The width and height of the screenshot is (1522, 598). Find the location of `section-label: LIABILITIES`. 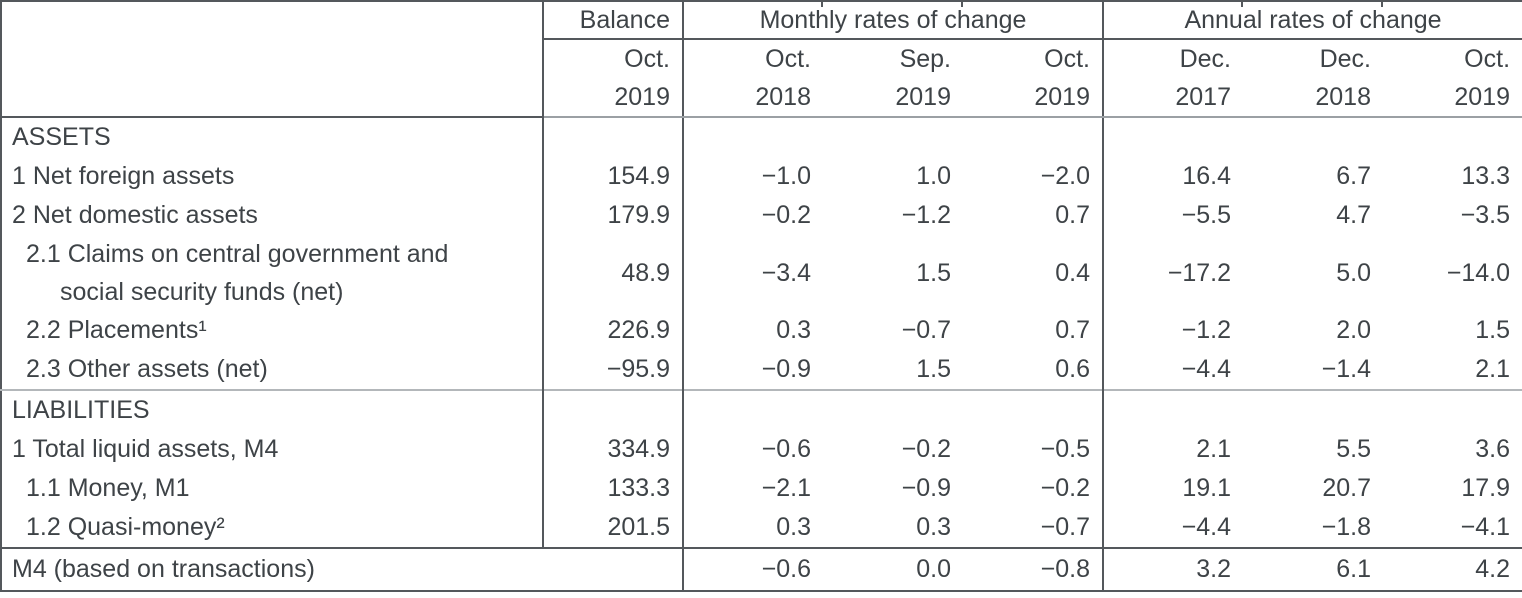

section-label: LIABILITIES is located at coordinates (272, 409).